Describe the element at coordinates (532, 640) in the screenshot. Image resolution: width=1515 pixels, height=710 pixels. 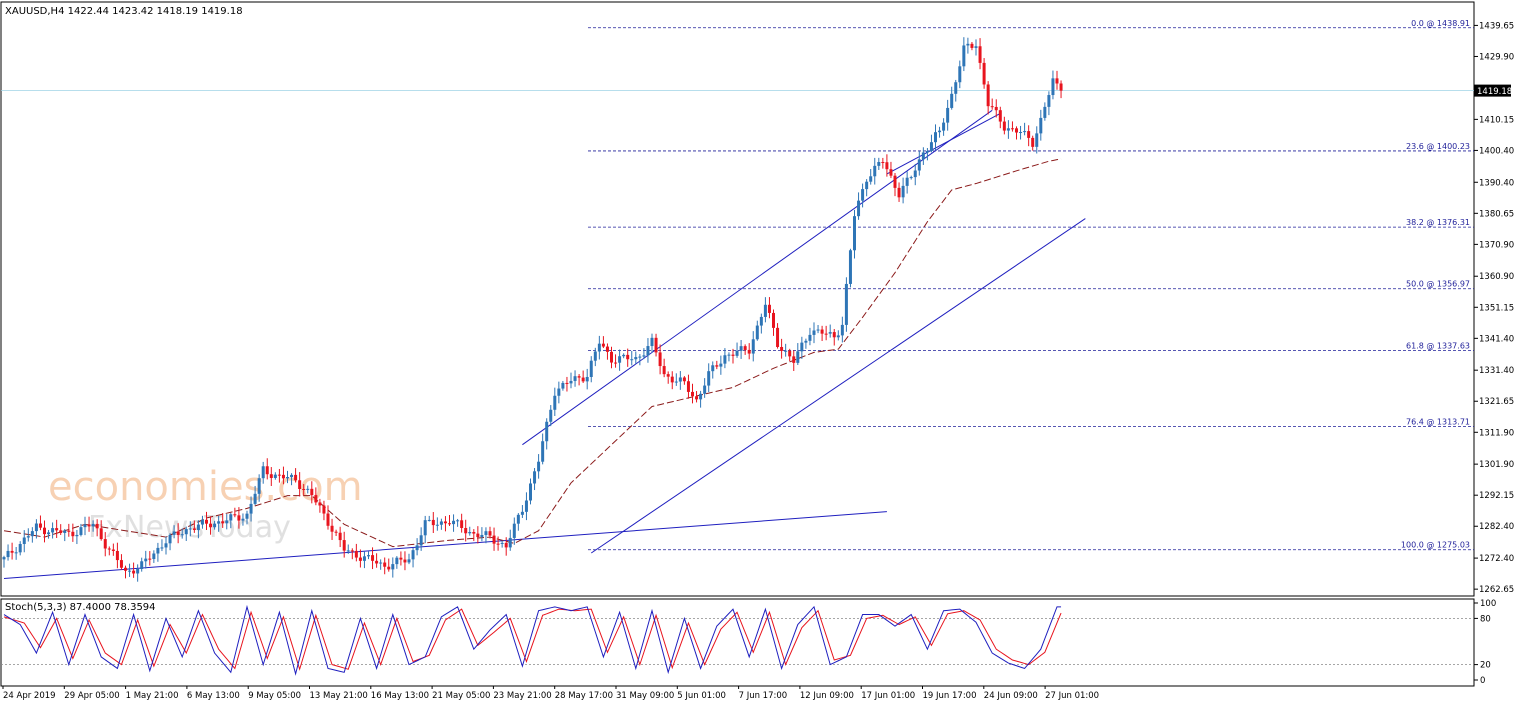
I see `stoch-main-line` at that location.